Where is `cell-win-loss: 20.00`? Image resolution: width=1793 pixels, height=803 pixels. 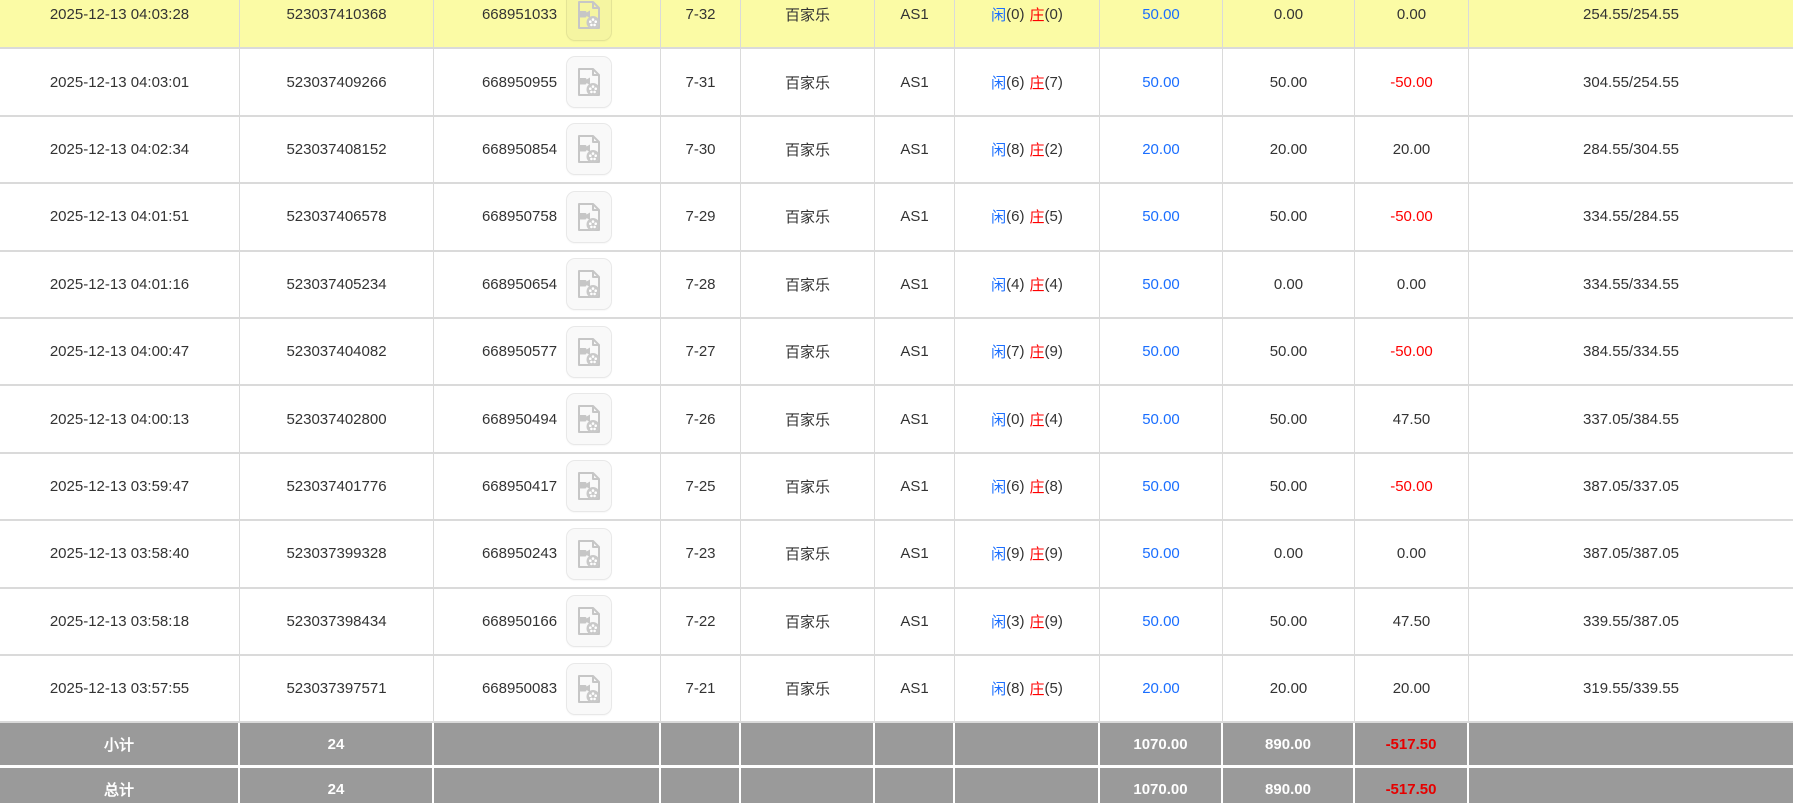
cell-win-loss: 20.00 is located at coordinates (1412, 149).